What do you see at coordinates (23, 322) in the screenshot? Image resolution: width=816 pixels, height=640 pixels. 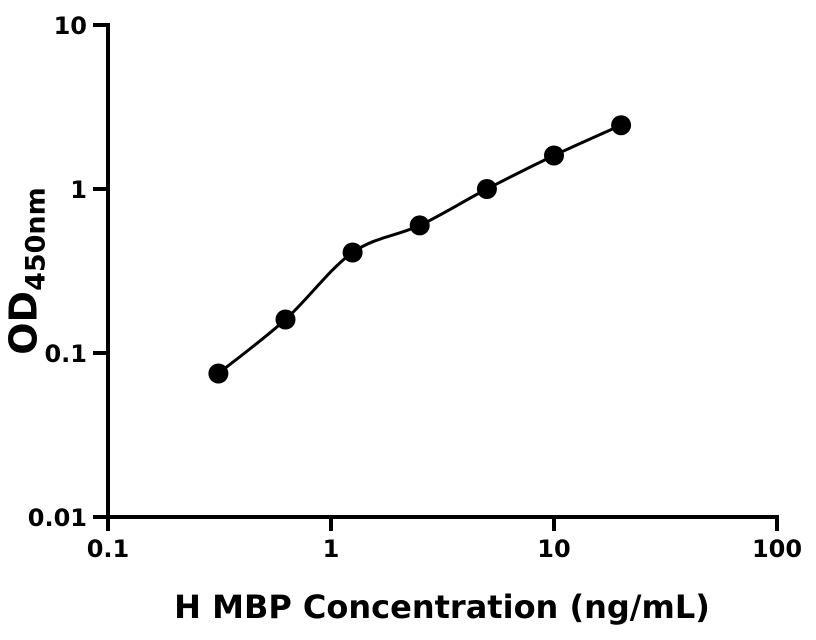 I see `y-axis-title-main: OD` at bounding box center [23, 322].